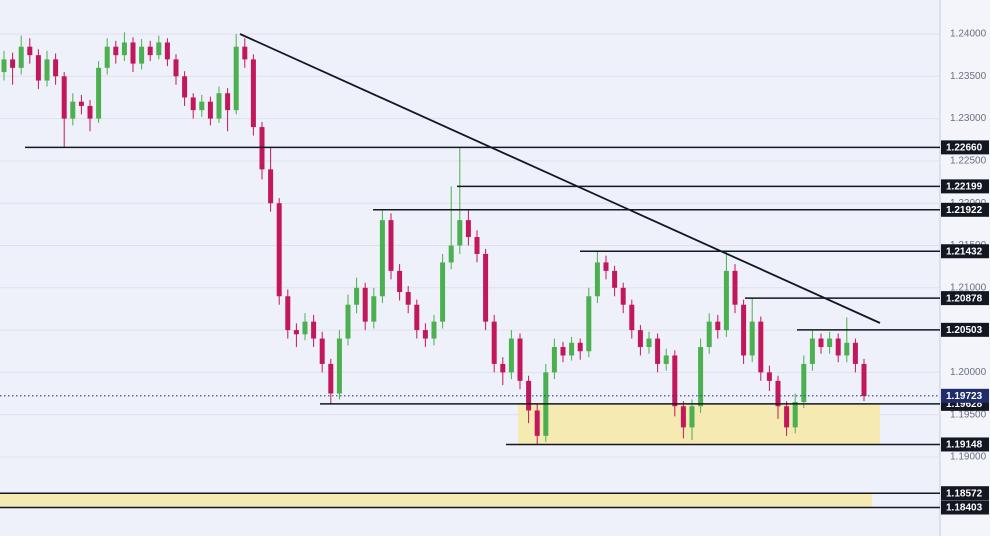 Image resolution: width=990 pixels, height=536 pixels. I want to click on y-tick-label: 1.22500, so click(968, 161).